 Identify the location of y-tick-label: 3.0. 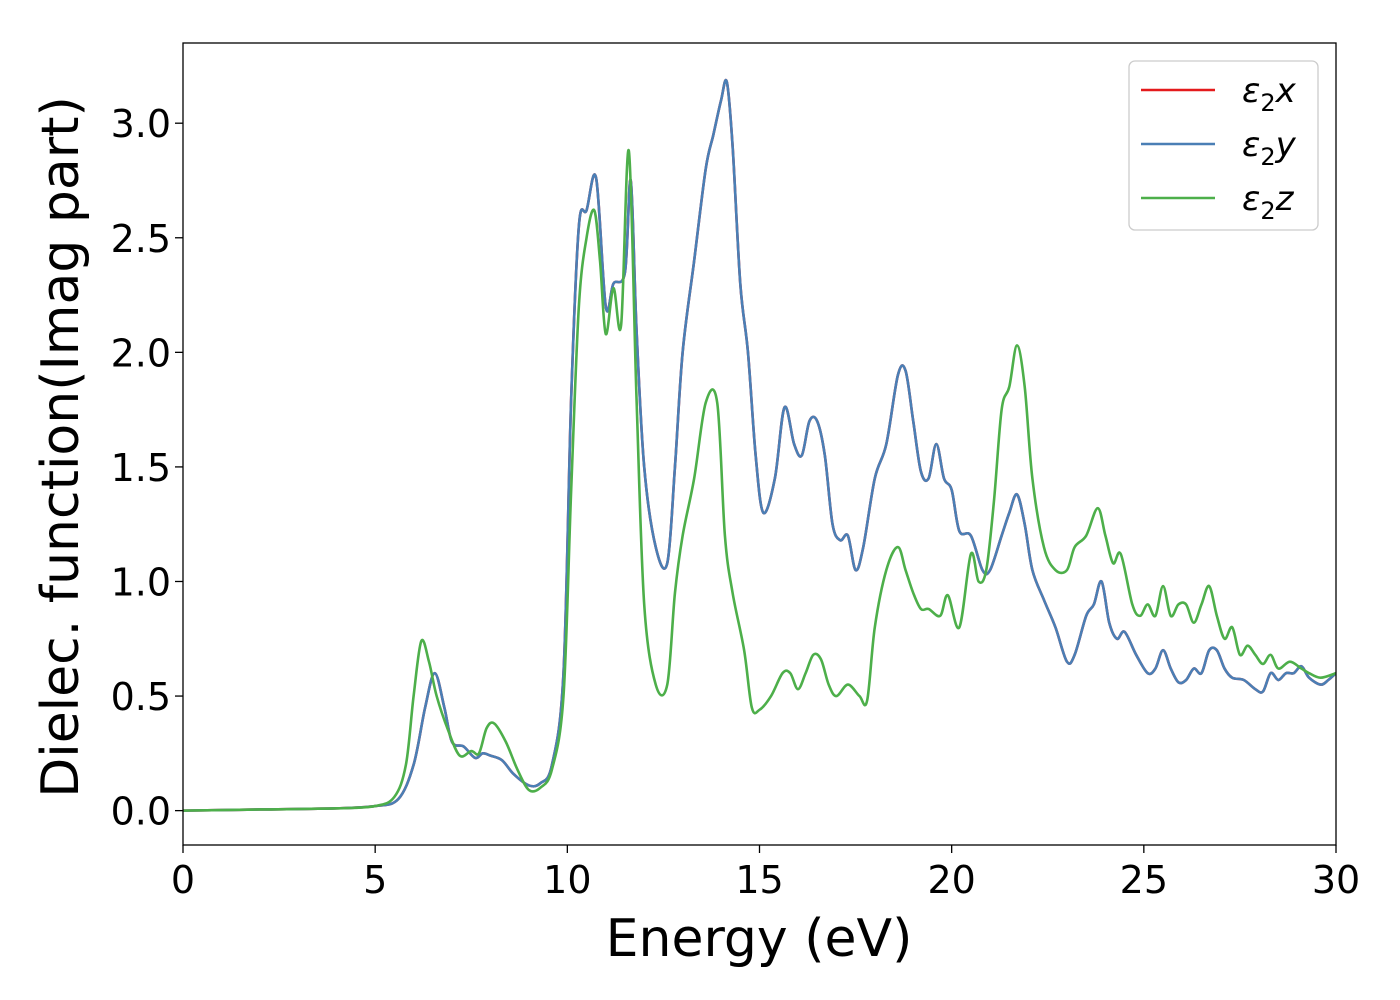
(141, 124).